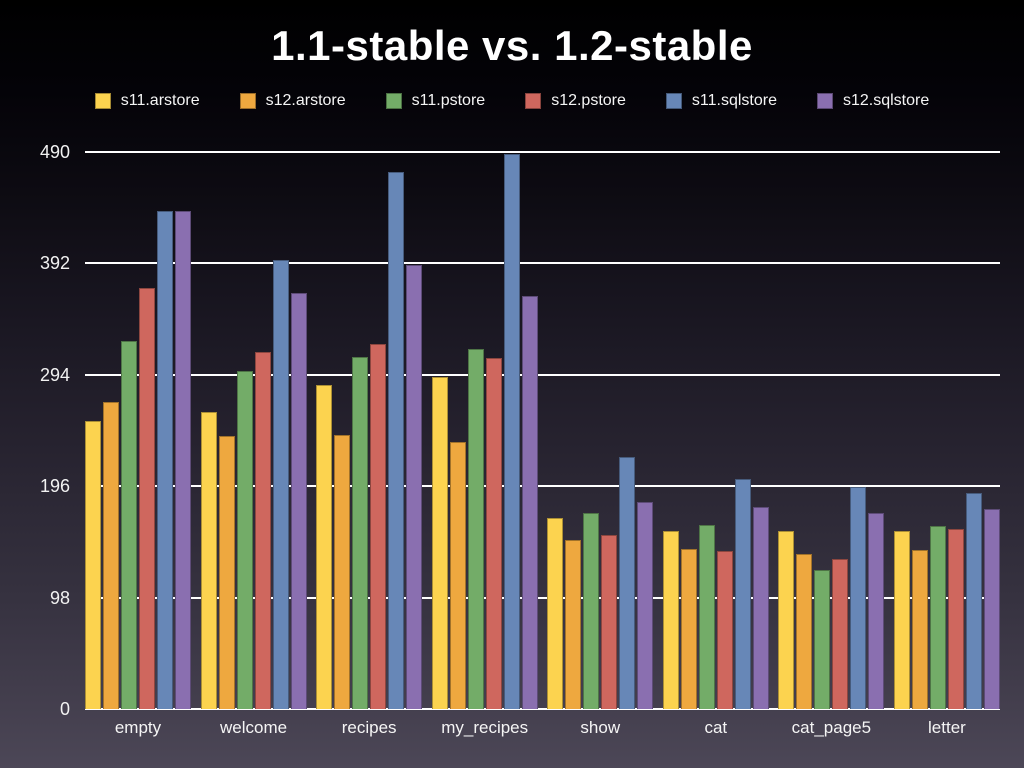  What do you see at coordinates (947, 727) in the screenshot?
I see `x-label-letter: letter` at bounding box center [947, 727].